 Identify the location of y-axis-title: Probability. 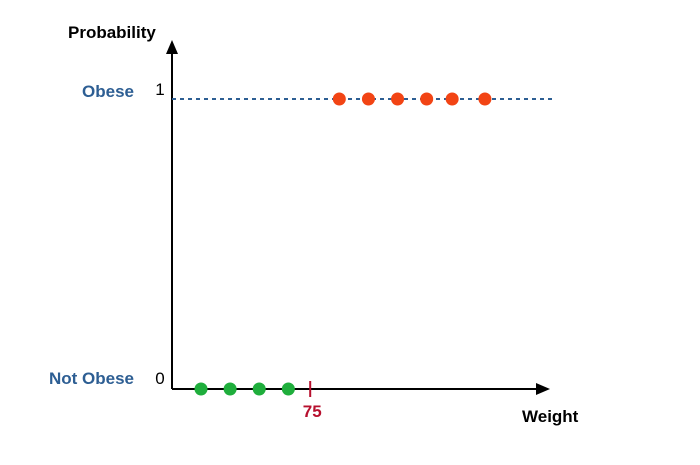
(112, 32).